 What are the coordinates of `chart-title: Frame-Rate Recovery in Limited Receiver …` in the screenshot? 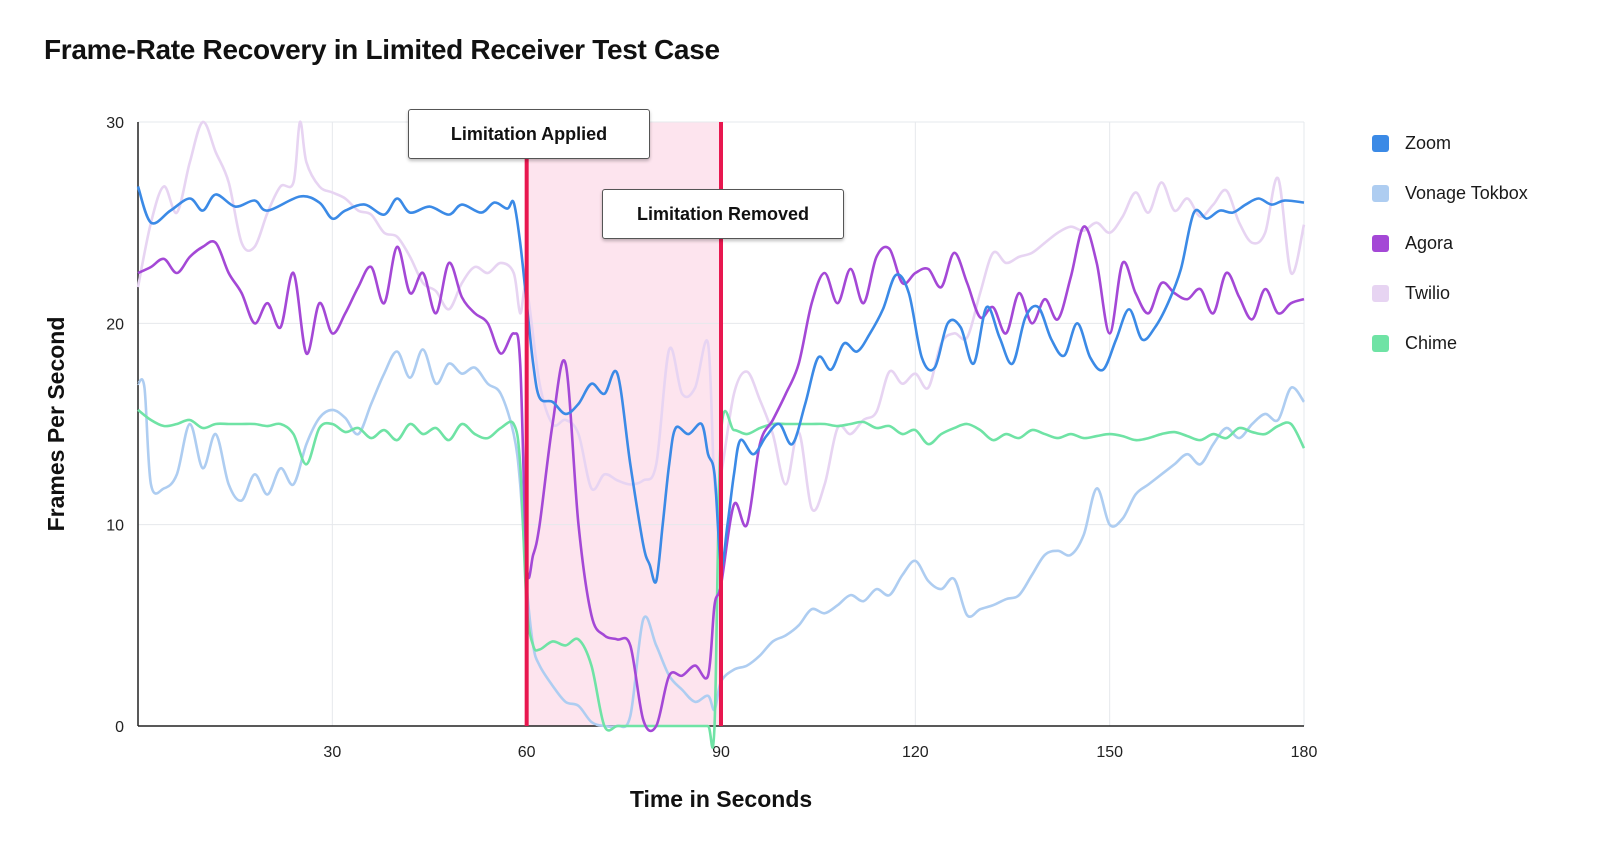 It's located at (382, 49).